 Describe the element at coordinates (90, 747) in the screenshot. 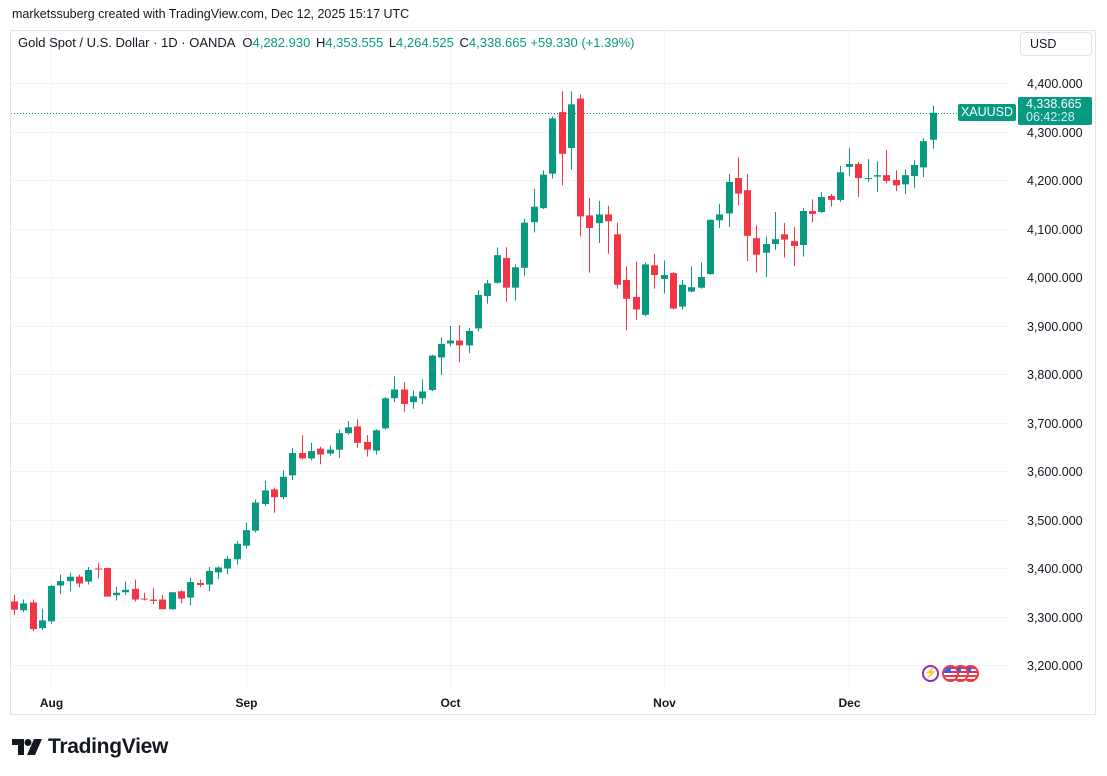

I see `tradingview-logo: TradingView` at that location.